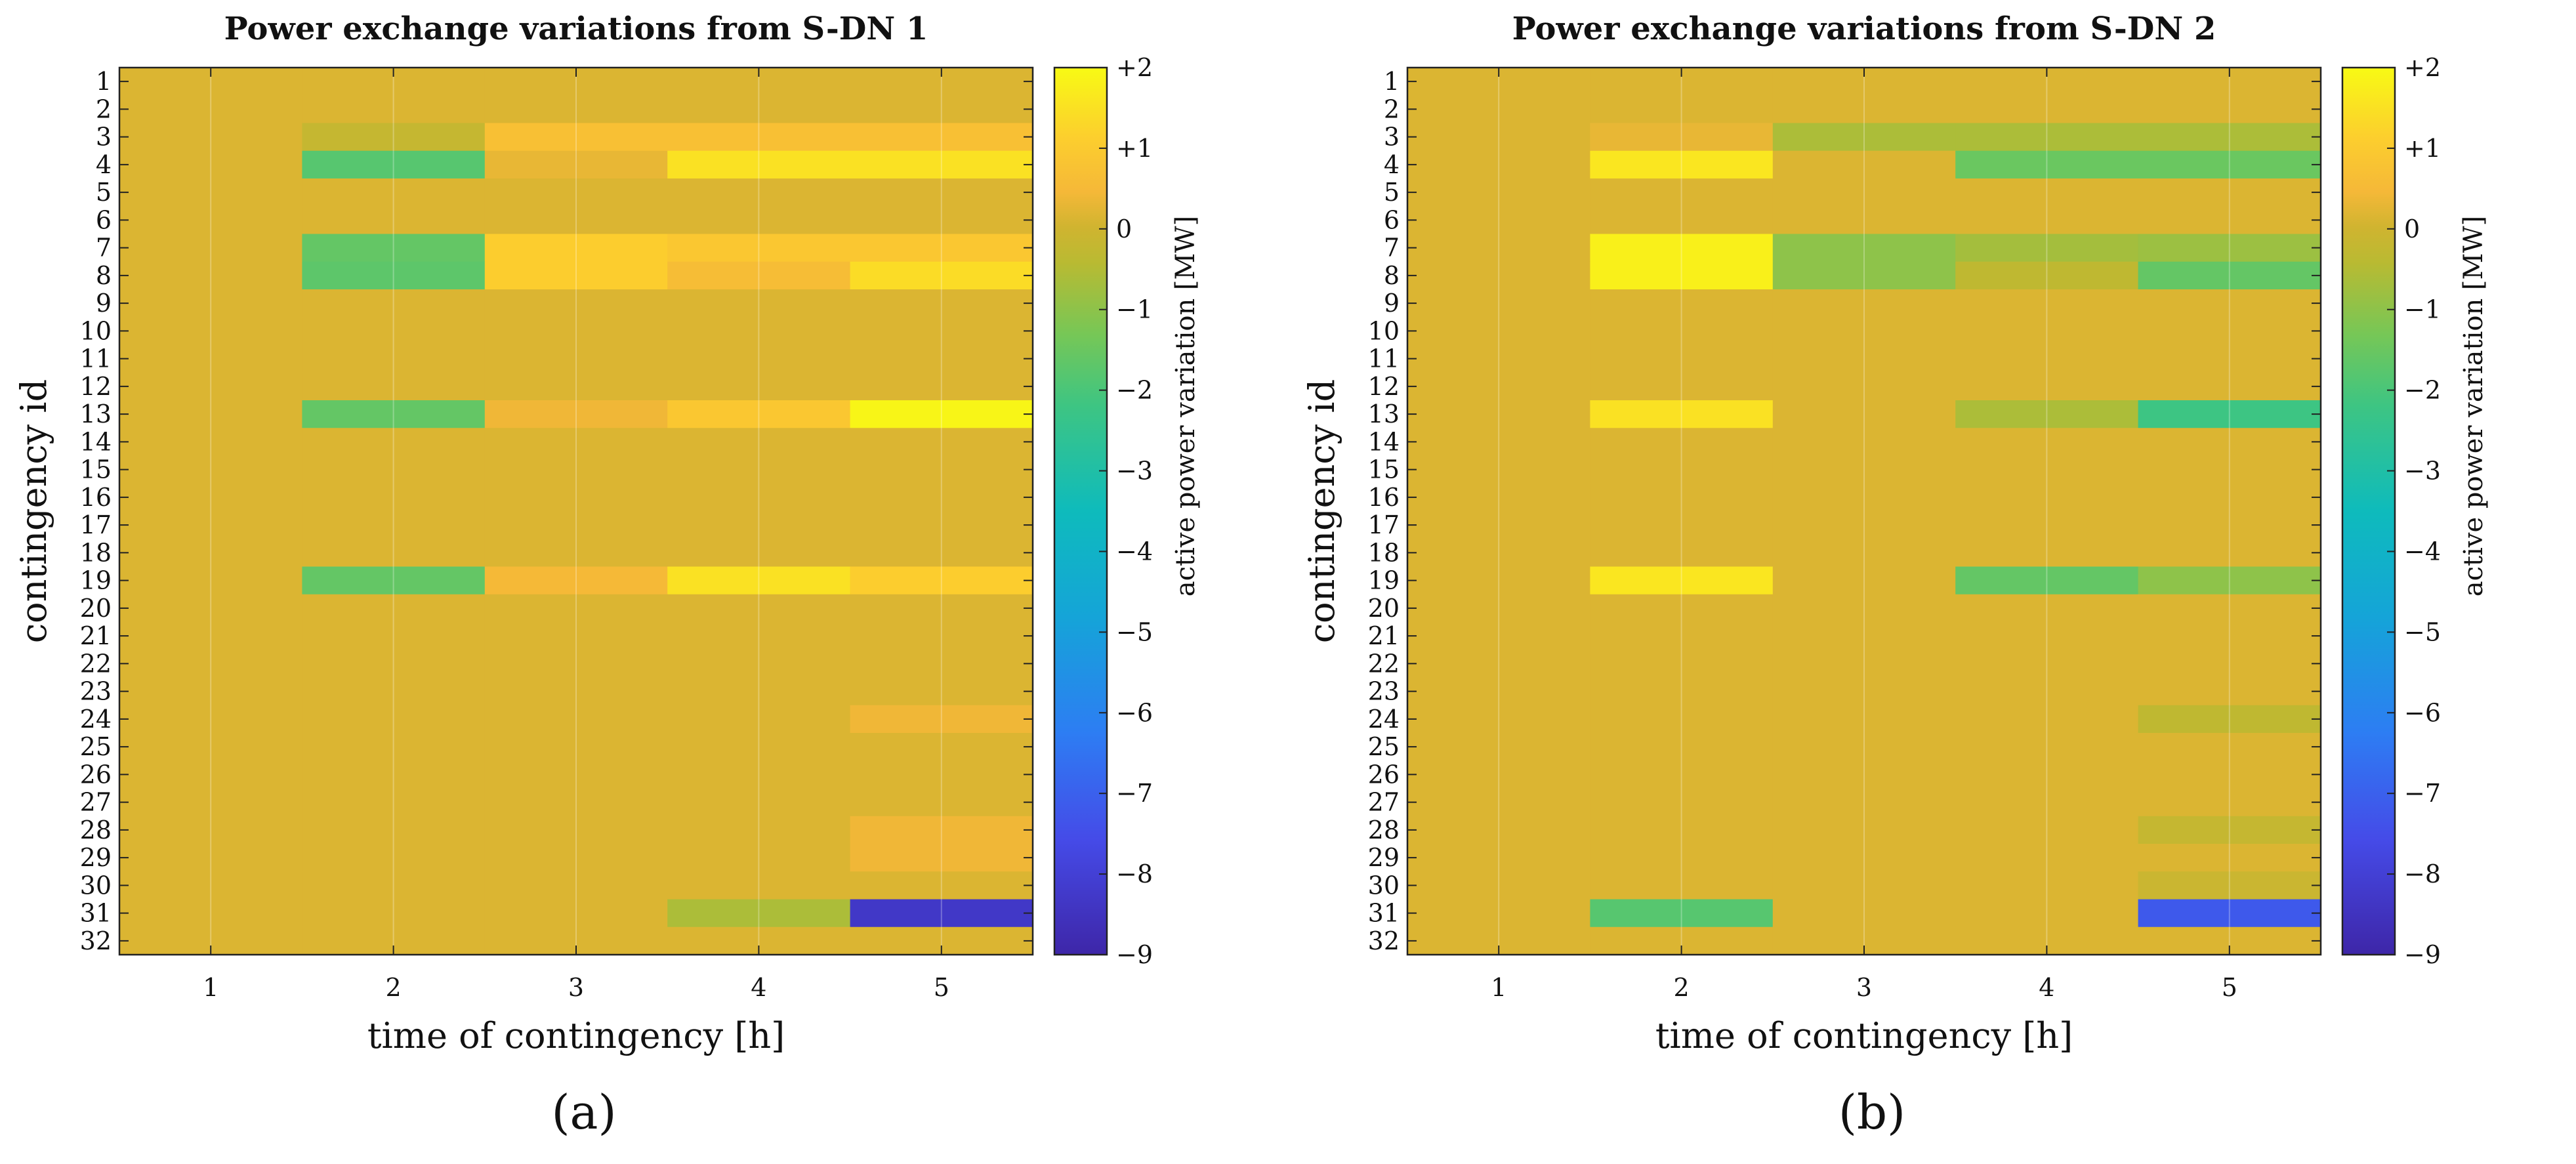  Describe the element at coordinates (96, 580) in the screenshot. I see `y-tick-label-19: 19` at that location.